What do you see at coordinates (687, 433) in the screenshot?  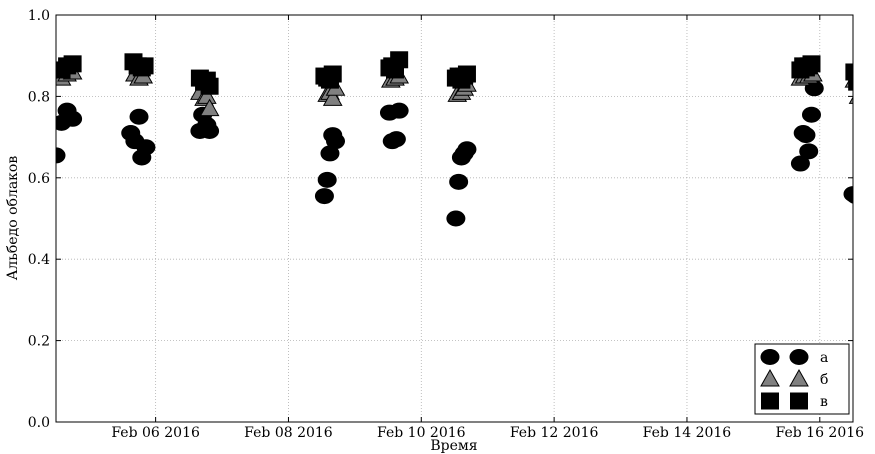 I see `x-tick-label: Feb 14 2016` at bounding box center [687, 433].